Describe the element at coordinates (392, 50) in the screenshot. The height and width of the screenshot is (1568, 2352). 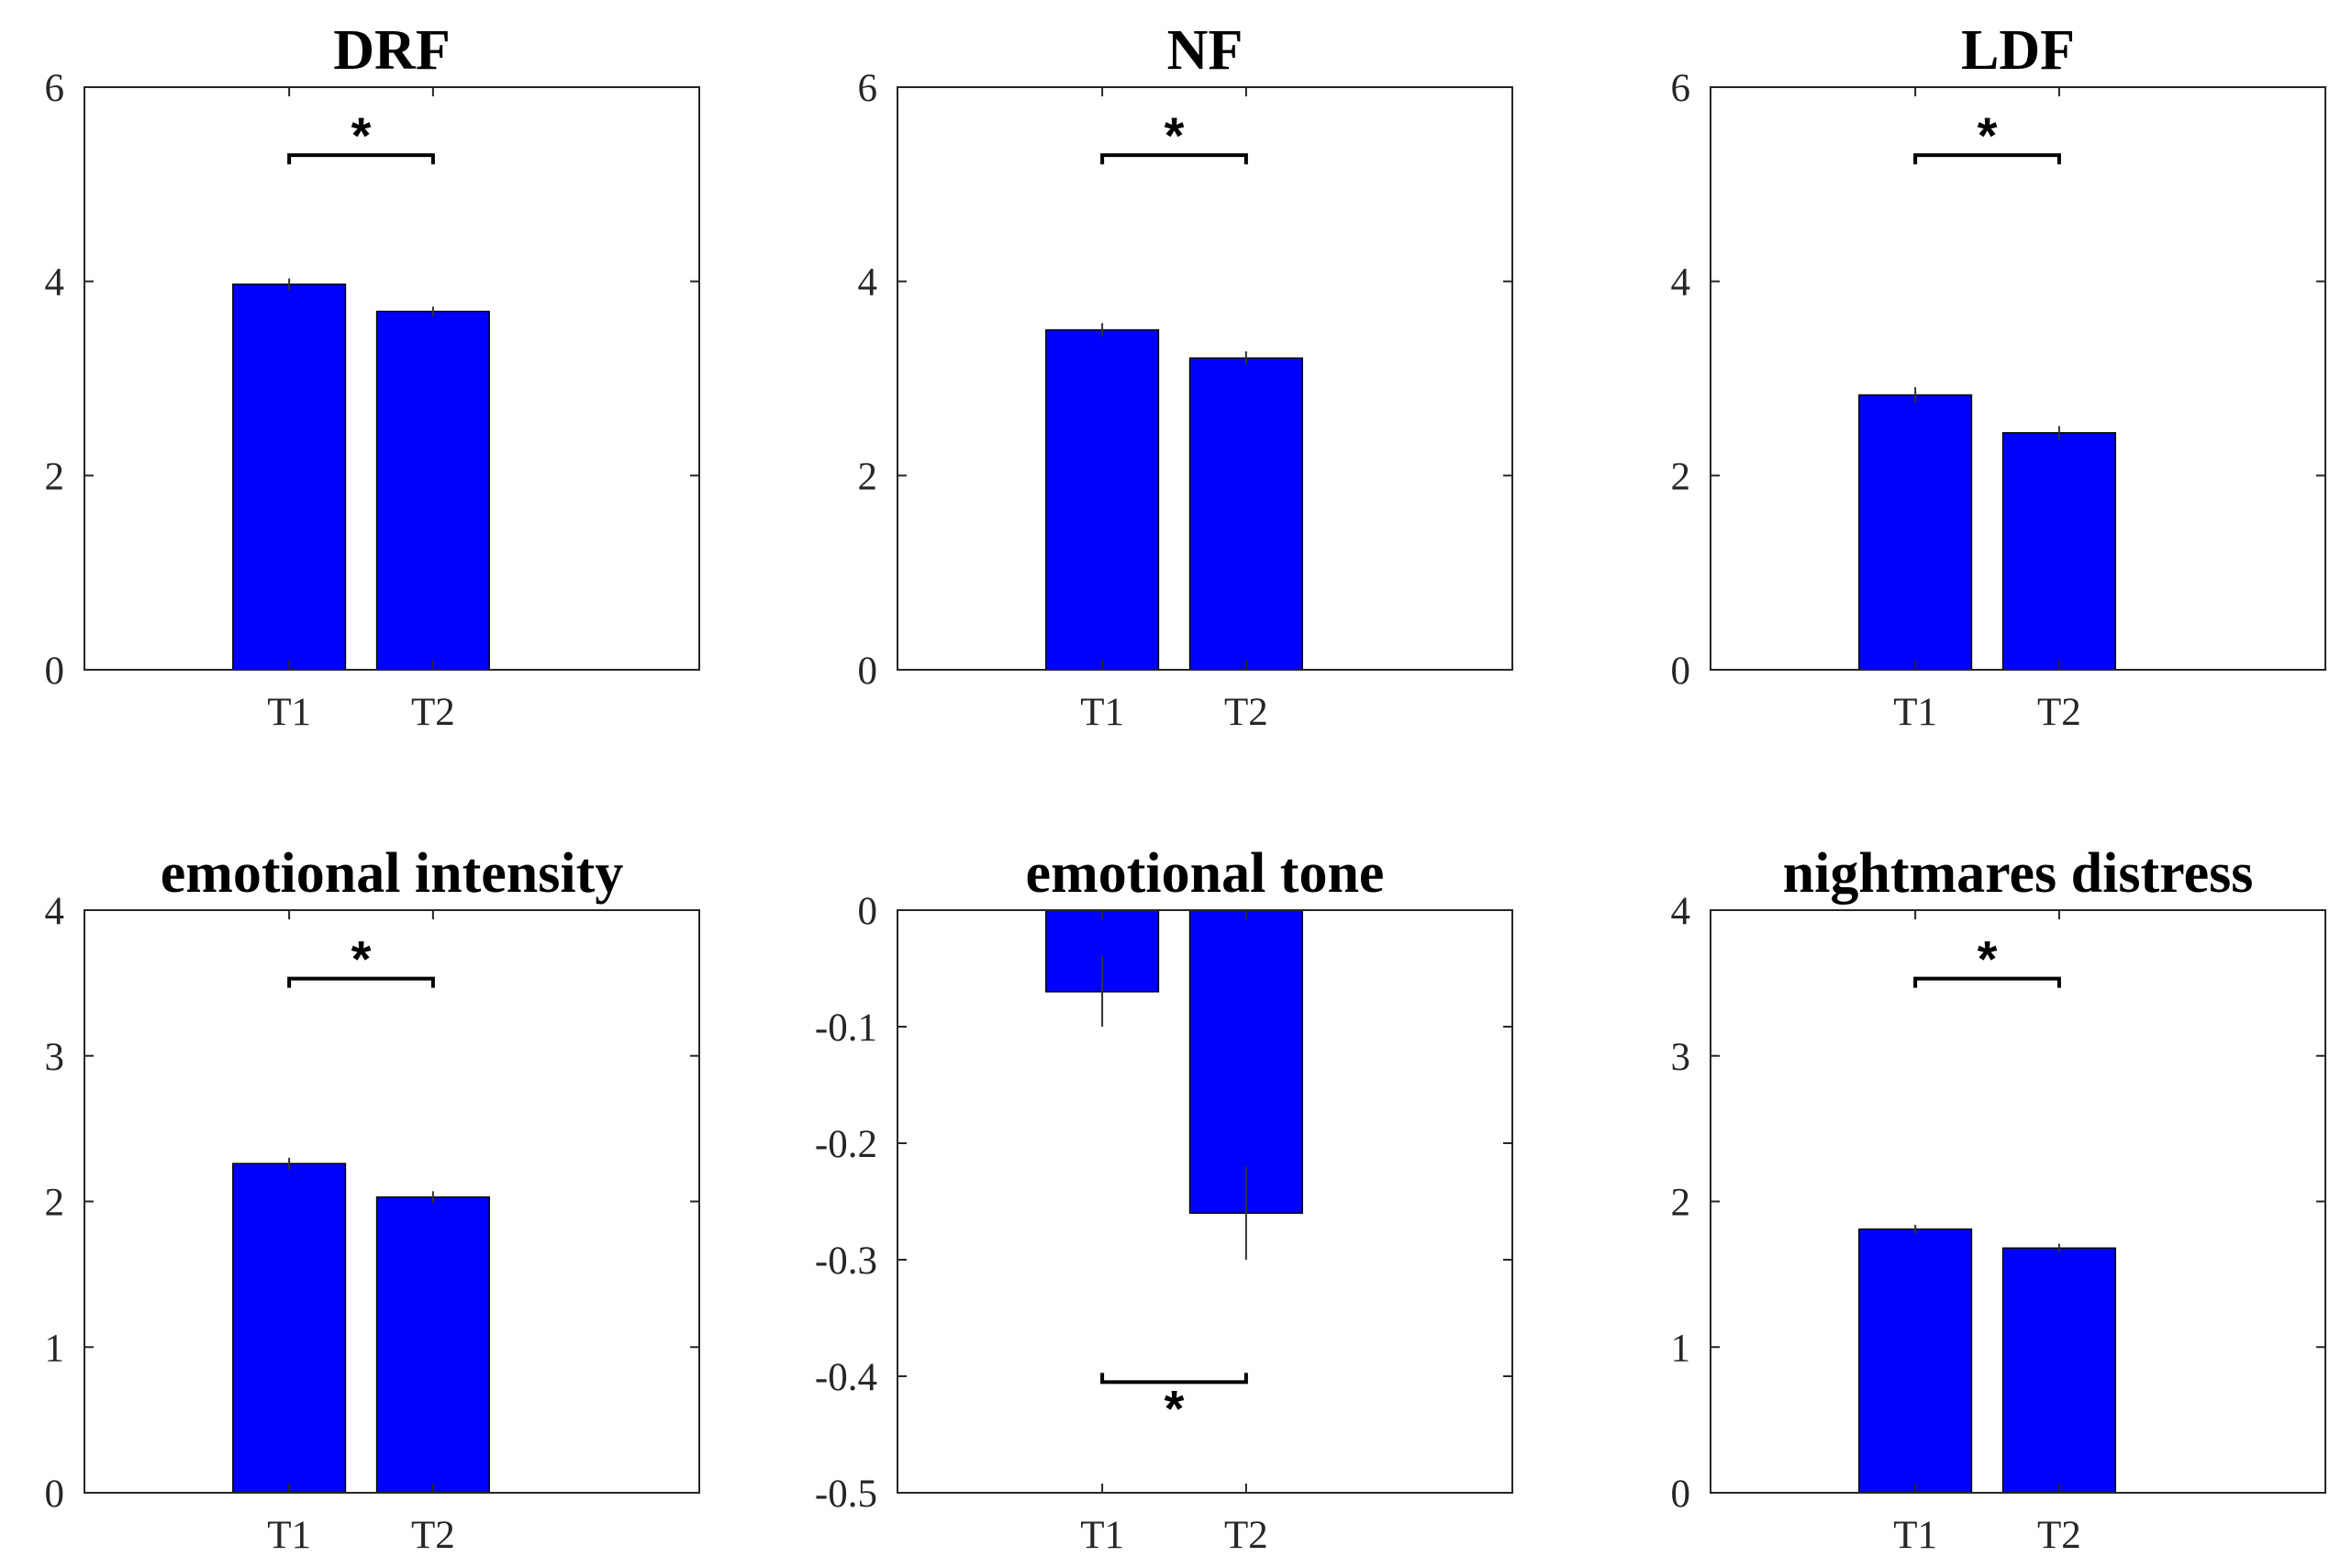
I see `panel-title: DRF` at that location.